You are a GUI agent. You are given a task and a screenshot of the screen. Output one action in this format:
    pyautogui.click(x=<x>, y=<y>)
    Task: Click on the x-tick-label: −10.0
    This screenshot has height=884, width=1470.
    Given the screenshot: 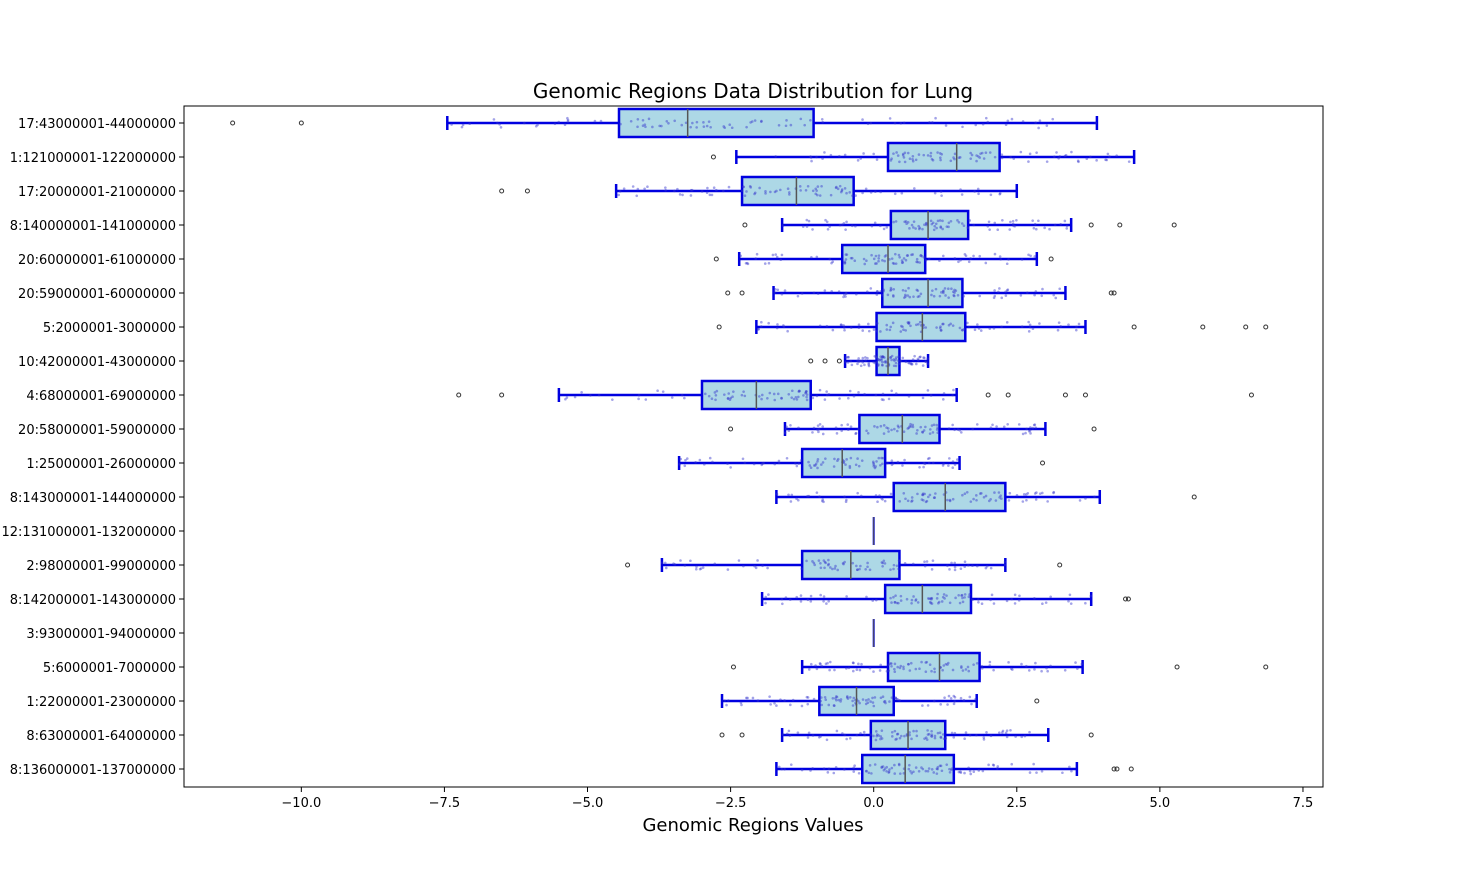 What is the action you would take?
    pyautogui.click(x=301, y=803)
    